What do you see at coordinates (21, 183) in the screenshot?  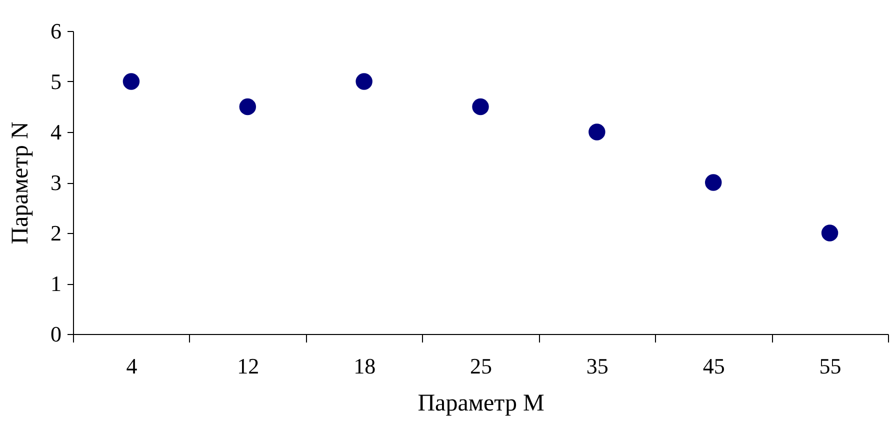 I see `y-axis-title: Параметр N` at bounding box center [21, 183].